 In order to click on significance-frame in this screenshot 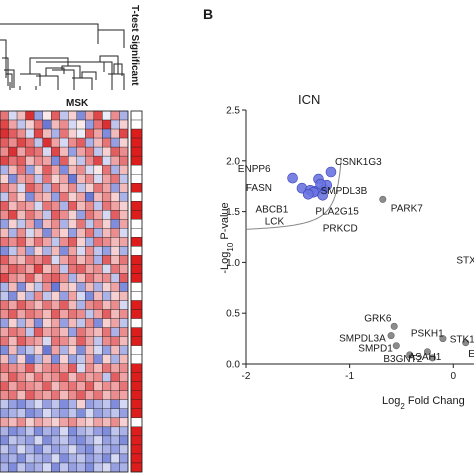, I will do `click(136, 291)`.